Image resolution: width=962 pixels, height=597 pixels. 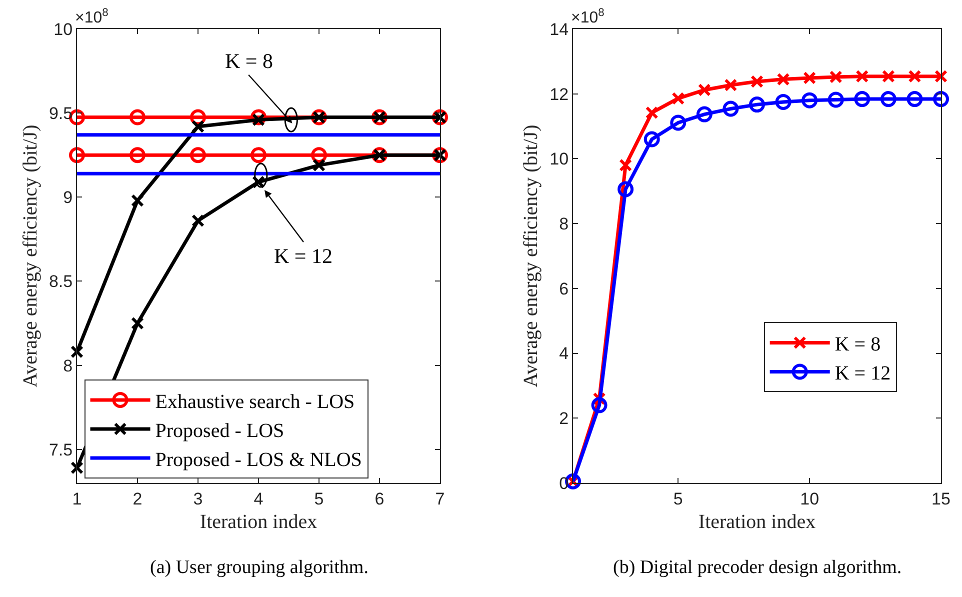 I want to click on legend-label: K = 8, so click(x=857, y=345).